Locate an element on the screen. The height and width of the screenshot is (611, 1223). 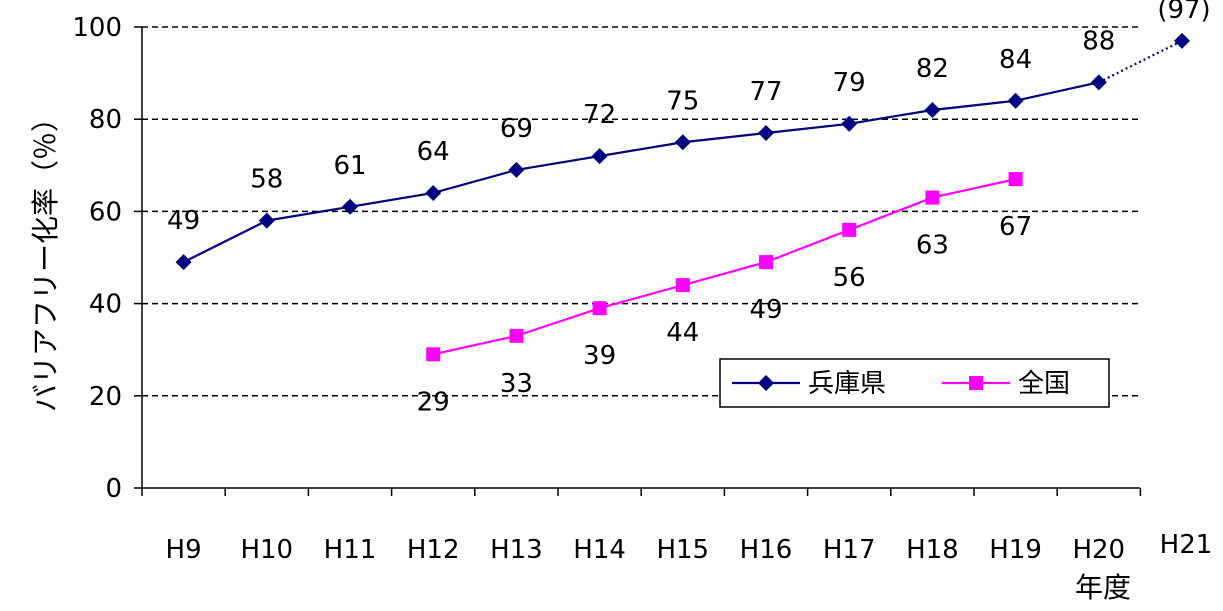
data-label: 56 is located at coordinates (849, 278).